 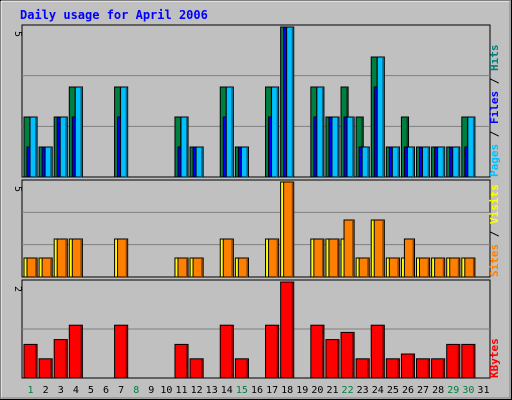 I want to click on x-tick-day-15: 15, so click(x=242, y=390).